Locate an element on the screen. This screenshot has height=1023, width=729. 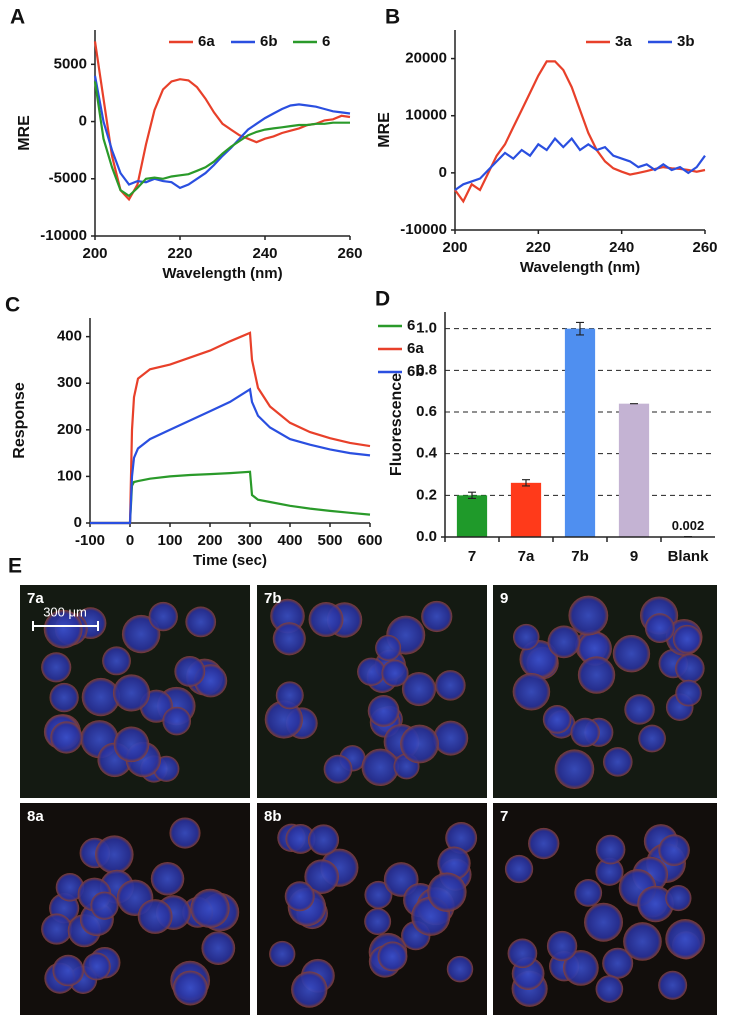
scale-bar-ends is located at coordinates (65, 626).